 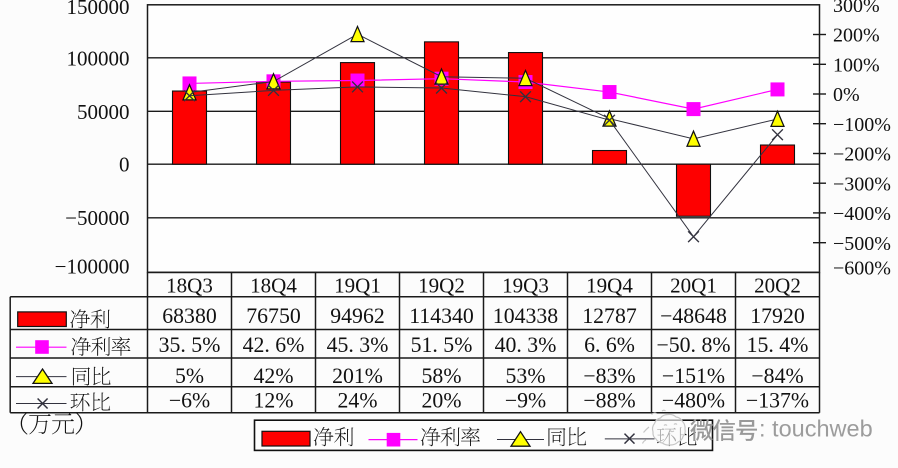 What do you see at coordinates (358, 401) in the screenshot?
I see `svg-text: 24%` at bounding box center [358, 401].